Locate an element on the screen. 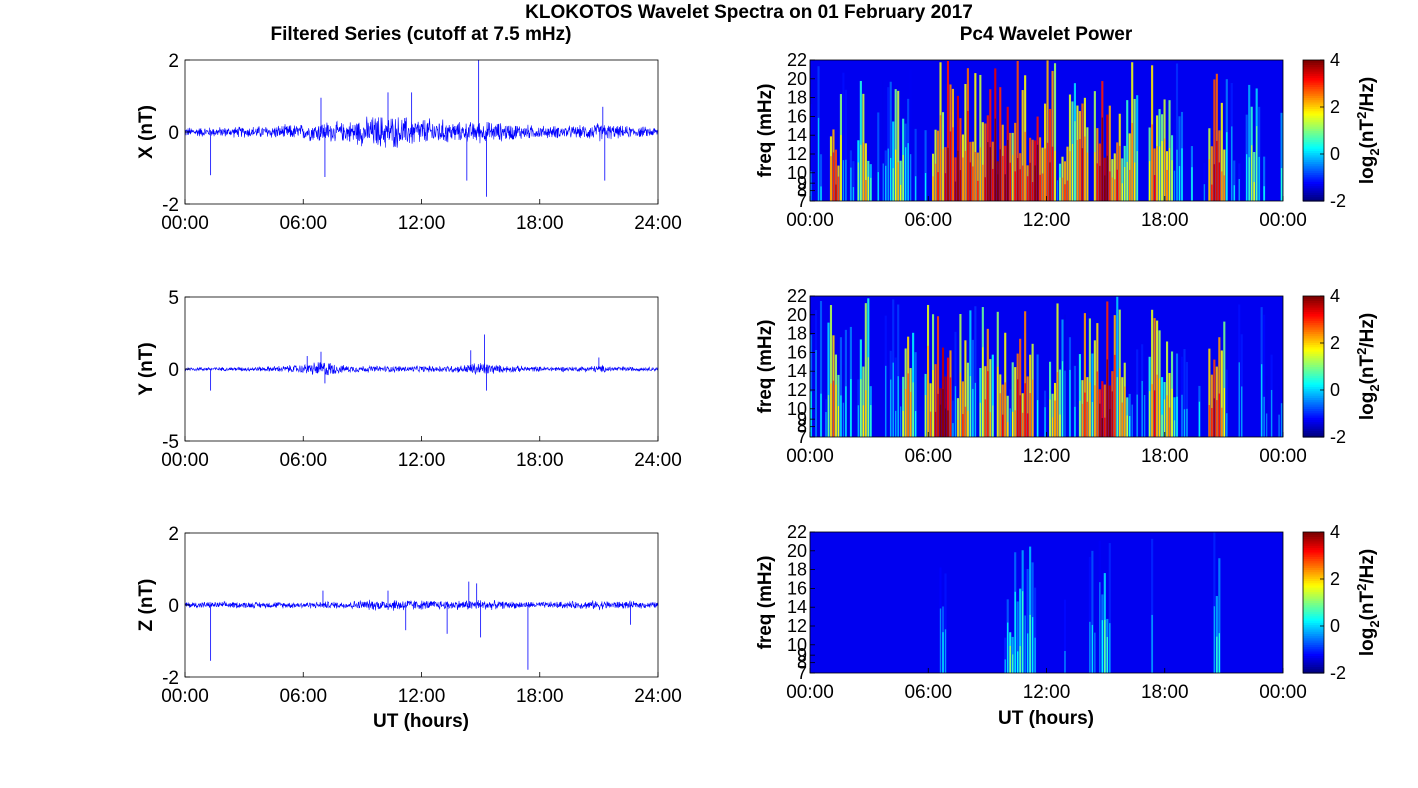  colorbar-label-part: log is located at coordinates (1367, 406).